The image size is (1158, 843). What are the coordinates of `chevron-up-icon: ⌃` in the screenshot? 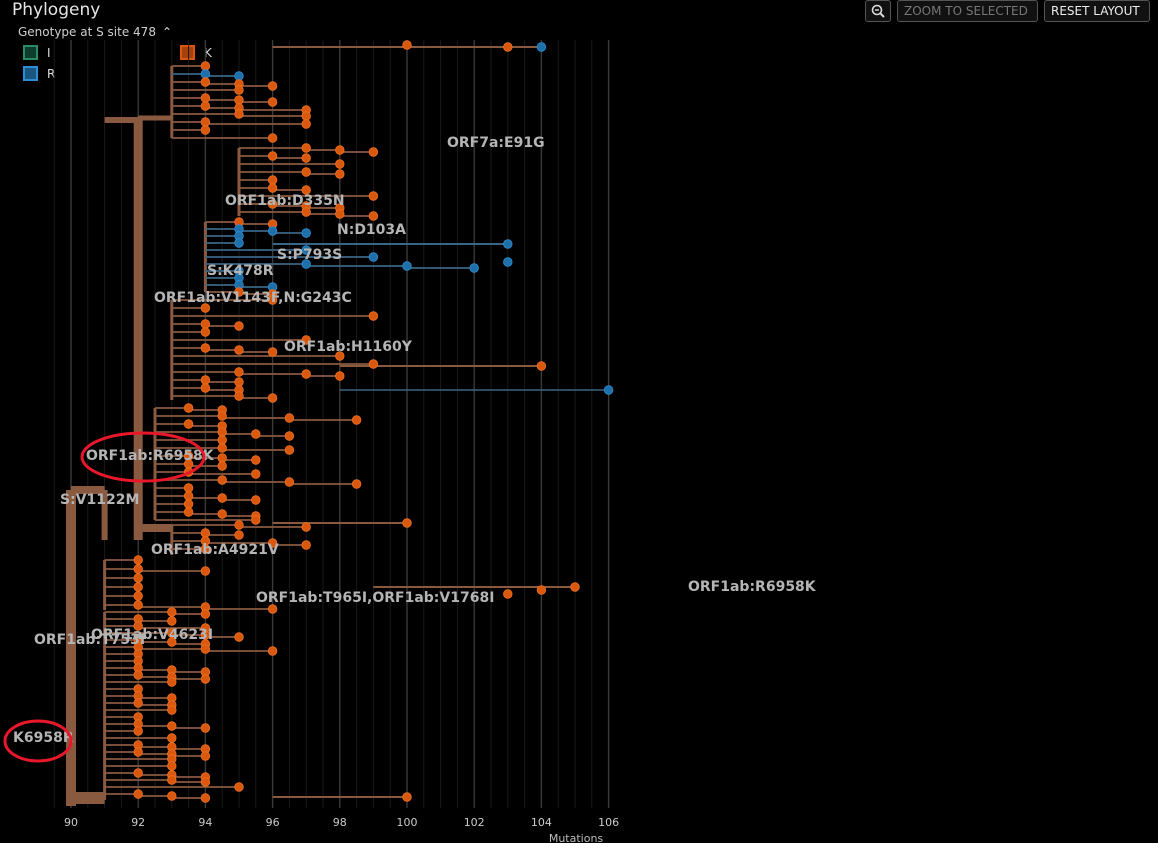 It's located at (167, 32).